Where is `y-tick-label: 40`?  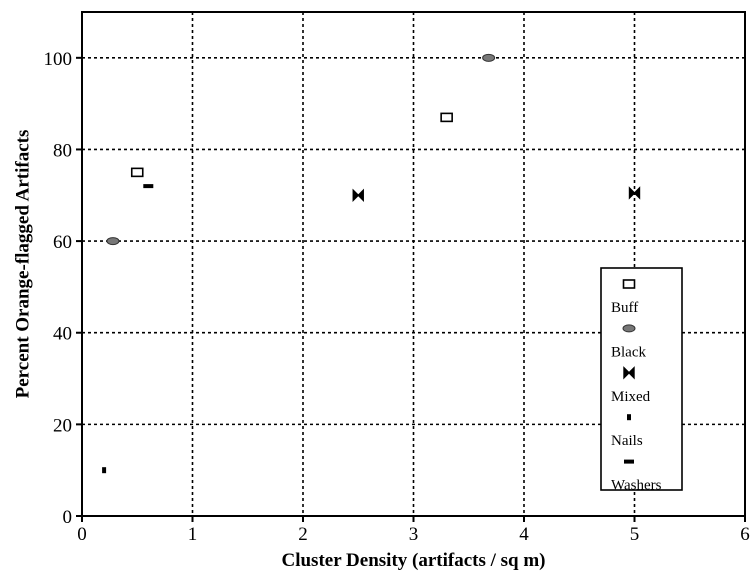 y-tick-label: 40 is located at coordinates (62, 334).